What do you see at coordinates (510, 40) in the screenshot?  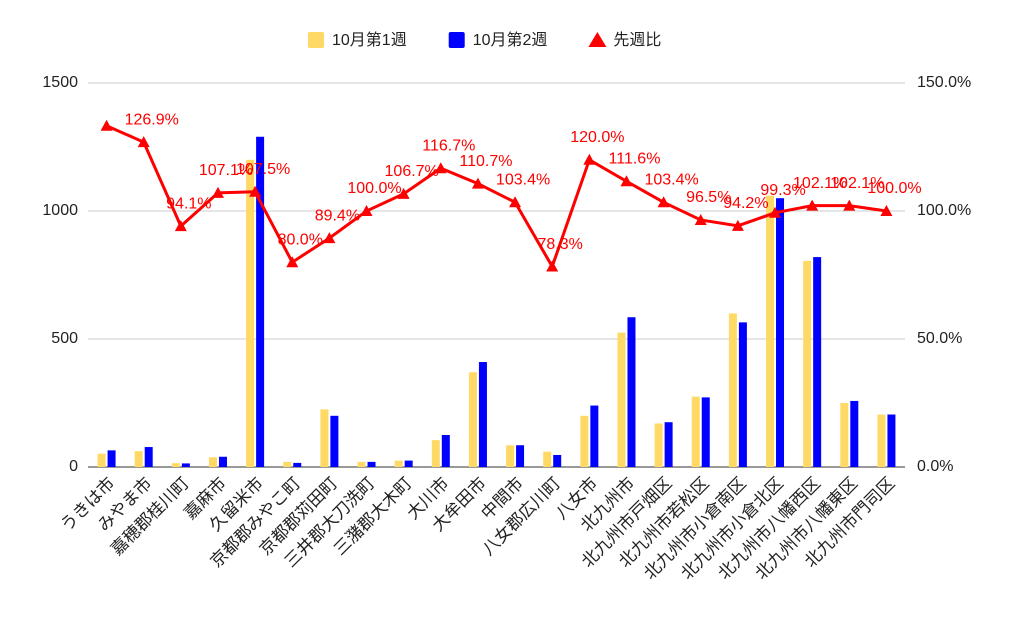 I see `legend-label: 10月第2週` at bounding box center [510, 40].